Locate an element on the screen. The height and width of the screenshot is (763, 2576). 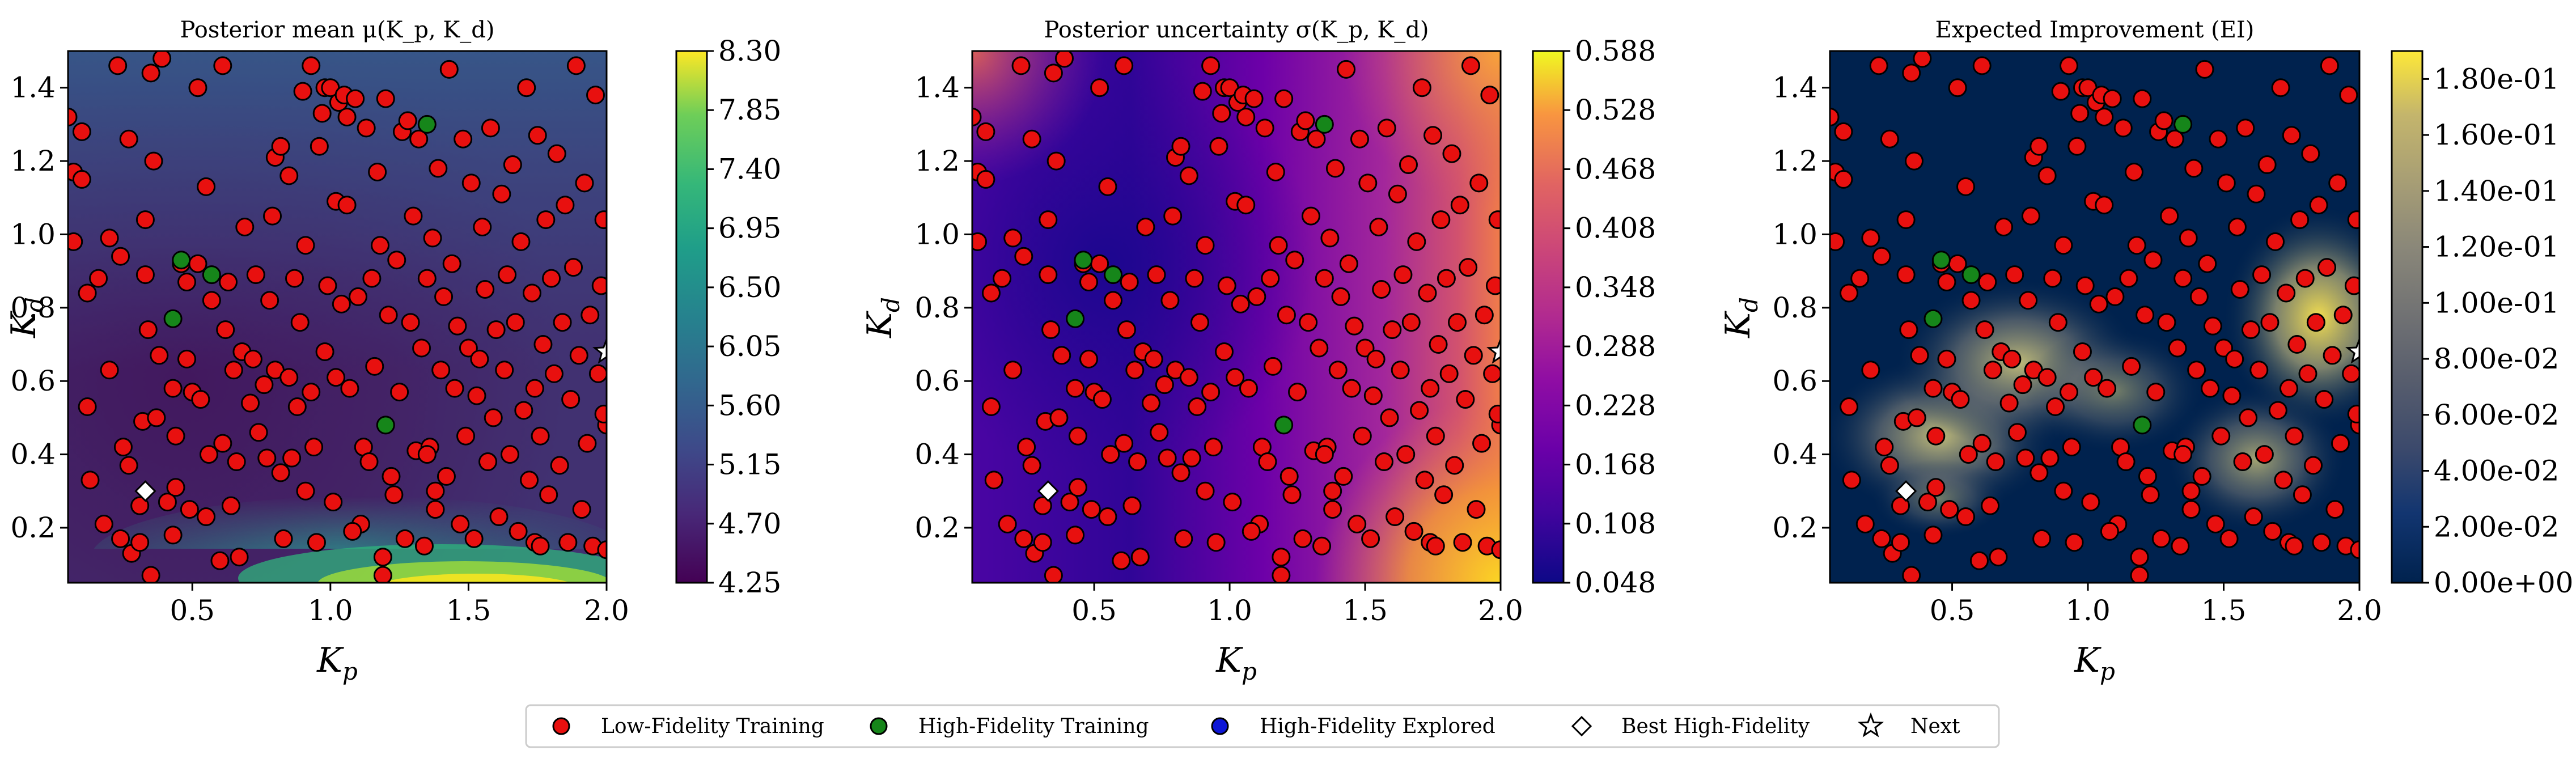
colorbar-tick-label: 0.108 is located at coordinates (1616, 523).